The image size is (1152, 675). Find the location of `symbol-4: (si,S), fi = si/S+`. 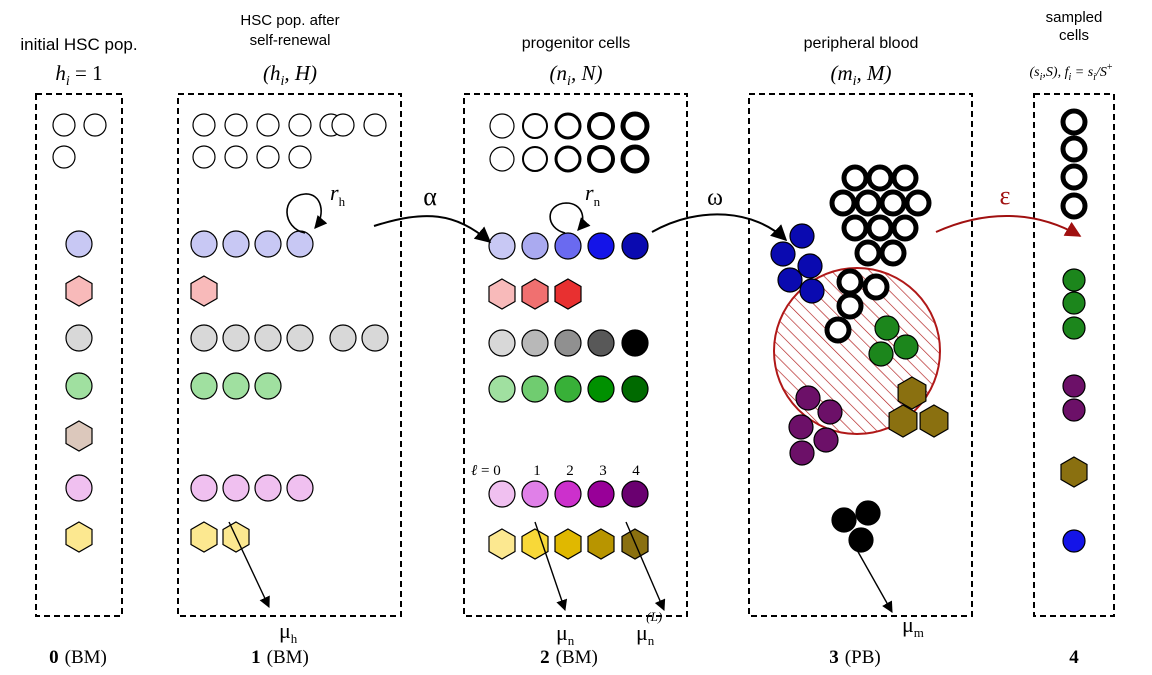

symbol-4: (si,S), fi = si/S+ is located at coordinates (1071, 72).